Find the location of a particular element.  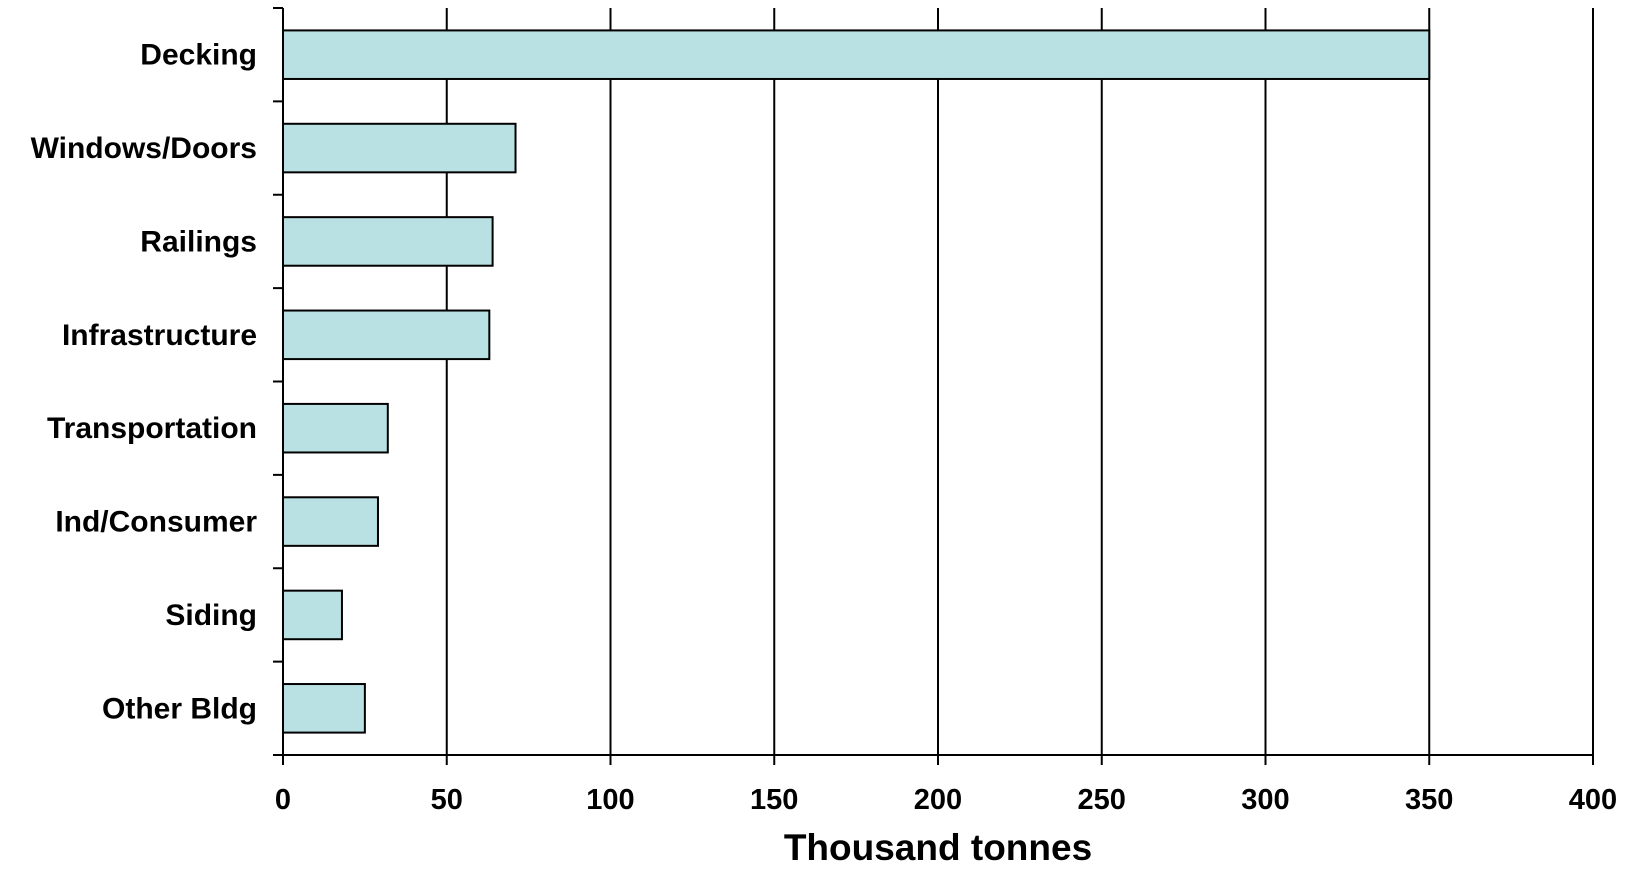

x-tick-label: 300 is located at coordinates (1265, 800).